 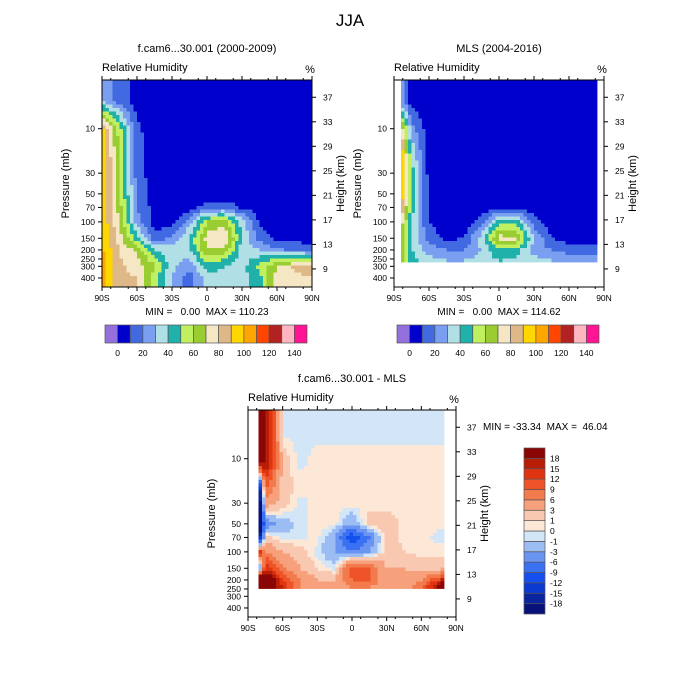 What do you see at coordinates (168, 353) in the screenshot?
I see `colorbar-label: 40` at bounding box center [168, 353].